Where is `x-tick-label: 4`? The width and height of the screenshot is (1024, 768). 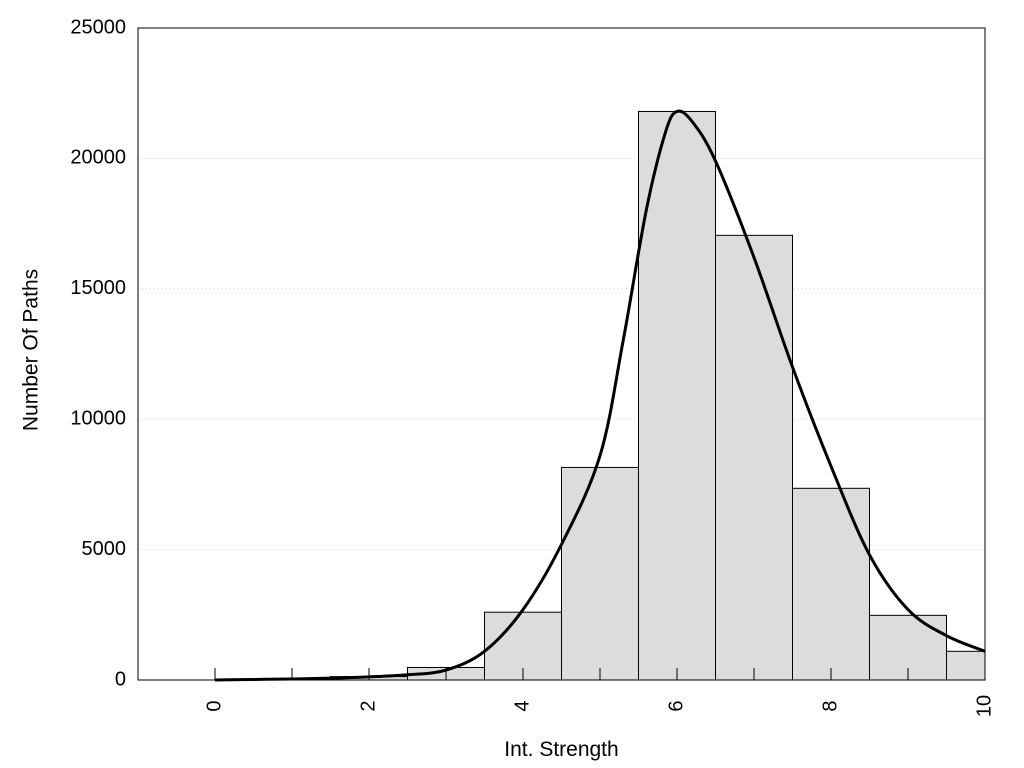 x-tick-label: 4 is located at coordinates (522, 705).